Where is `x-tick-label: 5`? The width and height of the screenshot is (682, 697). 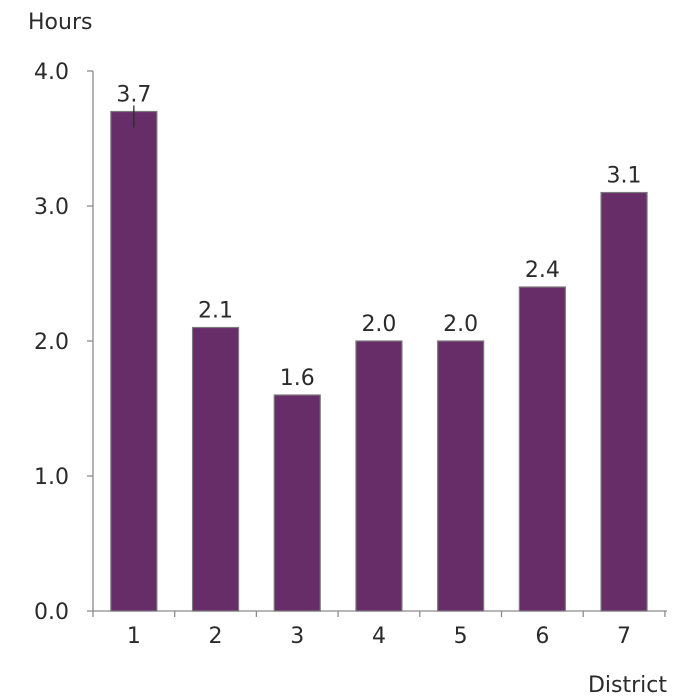
x-tick-label: 5 is located at coordinates (461, 636).